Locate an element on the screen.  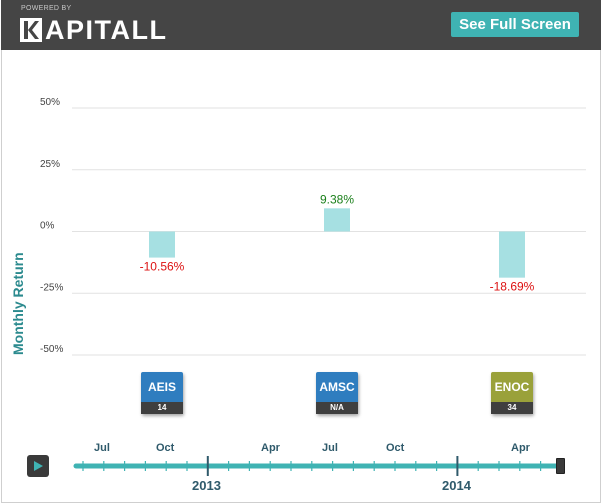
play-button is located at coordinates (38, 466).